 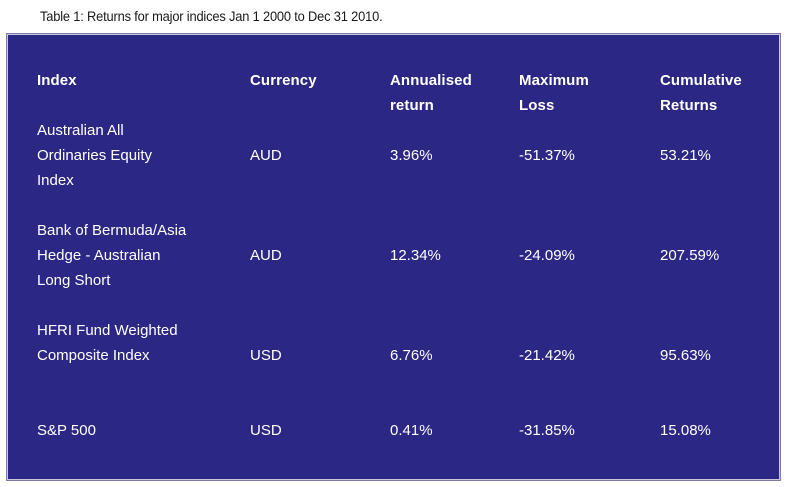 I want to click on row-2-currency: AUD, so click(x=266, y=255).